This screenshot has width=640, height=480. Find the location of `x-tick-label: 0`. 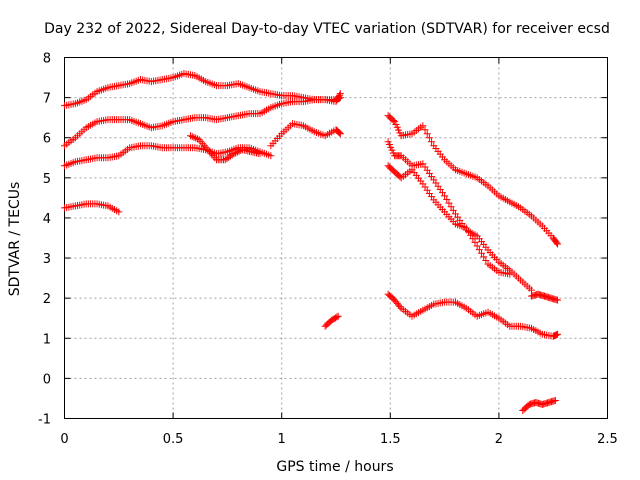

x-tick-label: 0 is located at coordinates (64, 439).